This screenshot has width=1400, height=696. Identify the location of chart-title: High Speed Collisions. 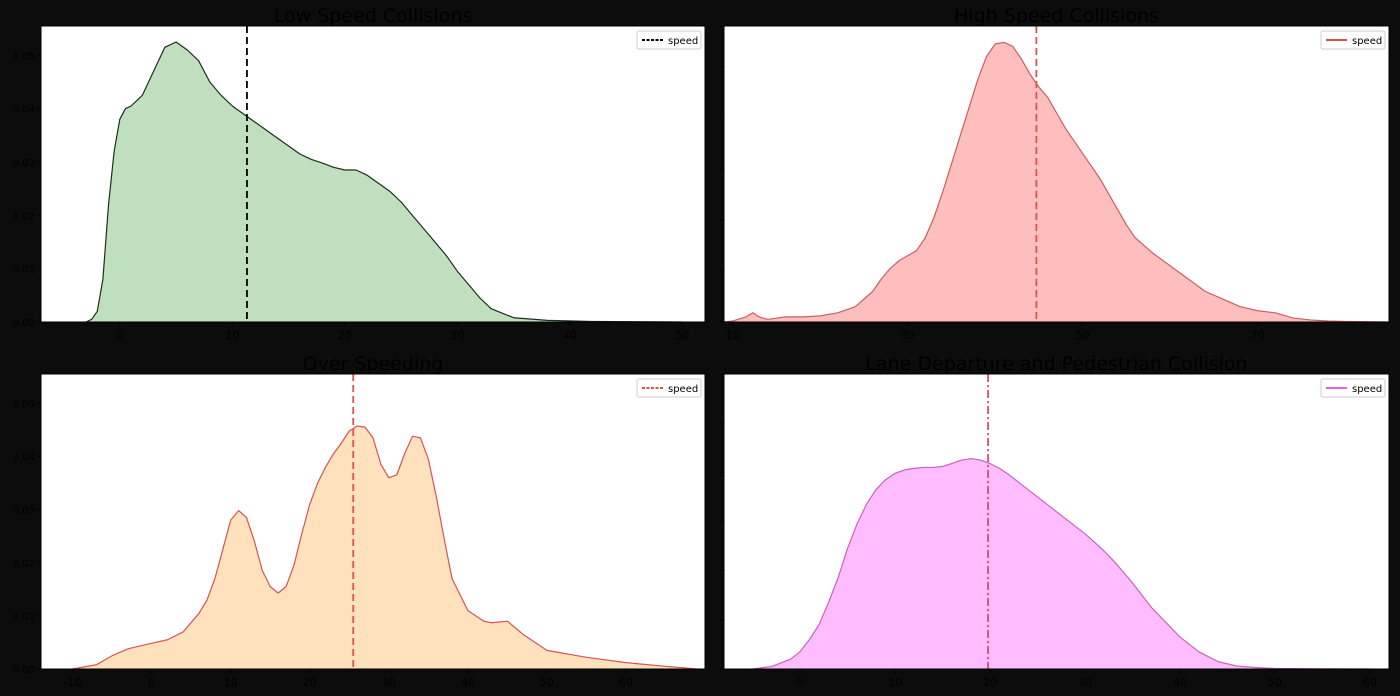
(1056, 16).